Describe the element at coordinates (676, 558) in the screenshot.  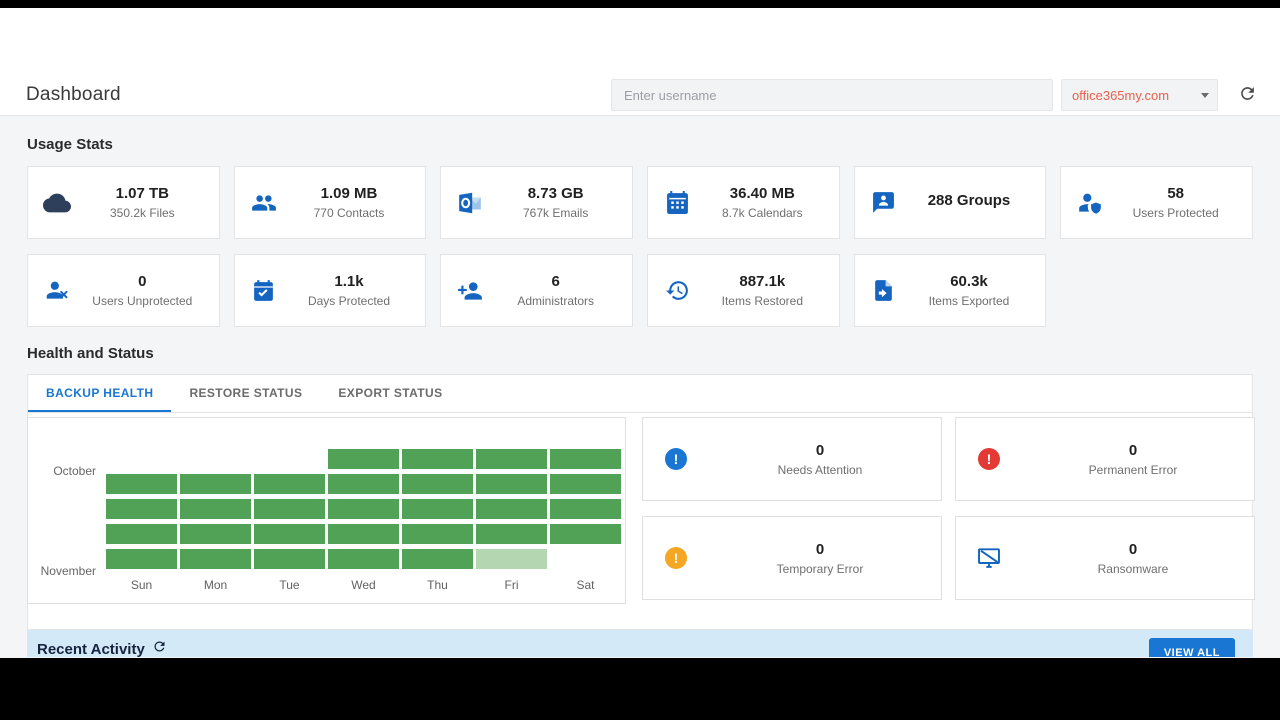
I see `warning-circle-icon: !` at that location.